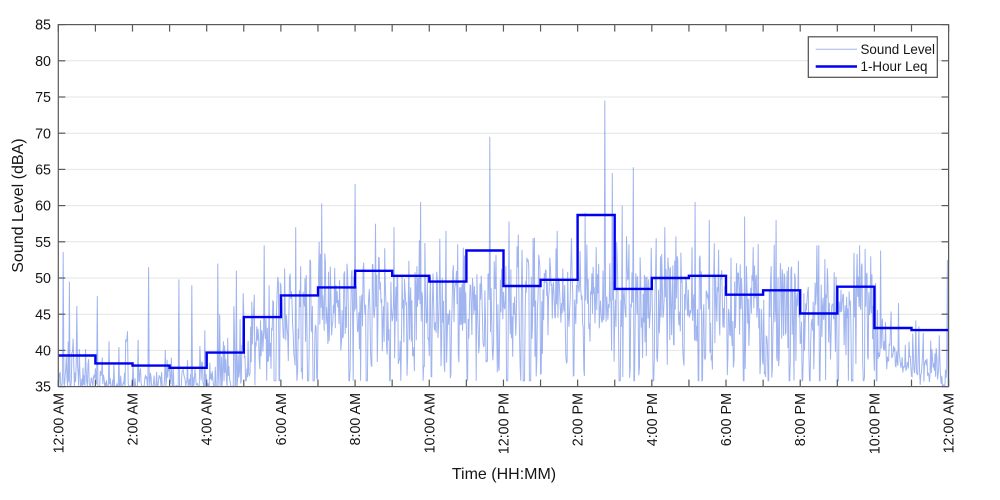 The image size is (1000, 500). I want to click on svg-text: Time (HH:MM), so click(504, 474).